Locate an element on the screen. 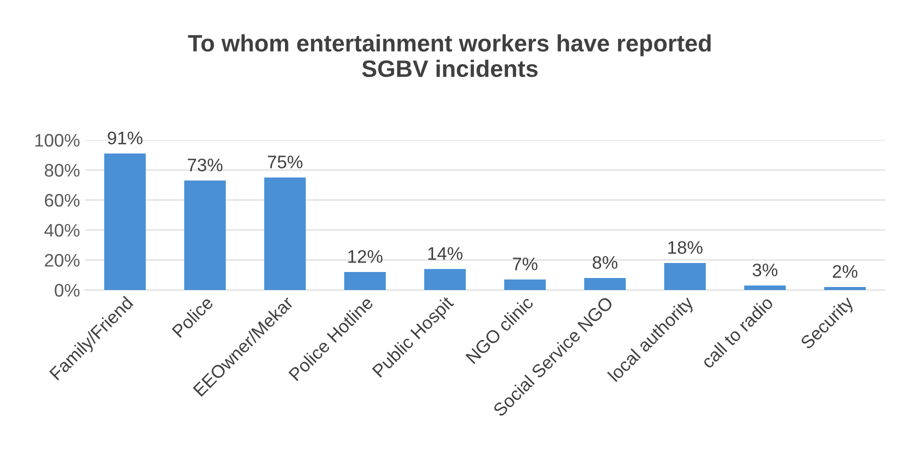  data-label: 75% is located at coordinates (285, 162).